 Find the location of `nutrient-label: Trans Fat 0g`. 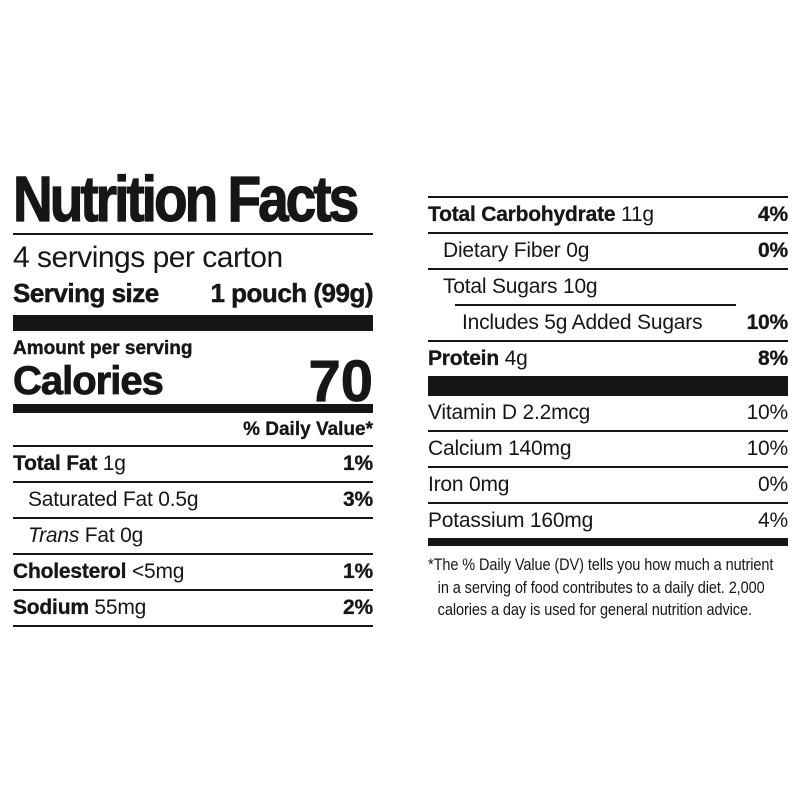

nutrient-label: Trans Fat 0g is located at coordinates (78, 536).